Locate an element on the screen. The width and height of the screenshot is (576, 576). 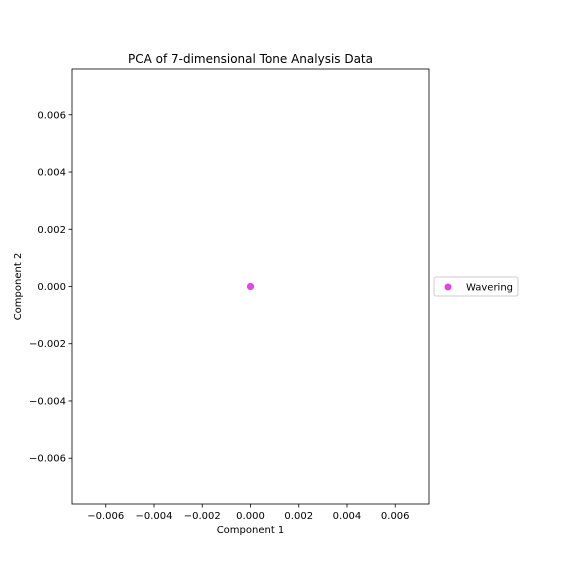
x-tick-label: 0.004 is located at coordinates (347, 516).